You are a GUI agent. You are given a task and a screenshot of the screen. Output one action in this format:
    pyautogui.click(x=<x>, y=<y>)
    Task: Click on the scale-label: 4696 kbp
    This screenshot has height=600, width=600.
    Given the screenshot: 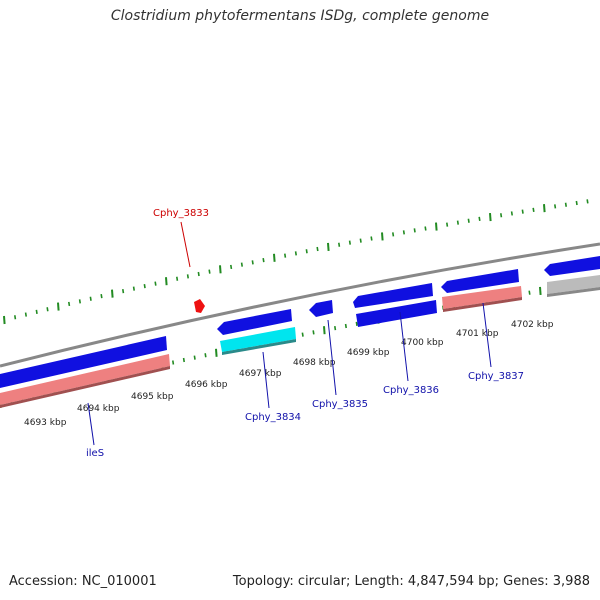 What is the action you would take?
    pyautogui.click(x=206, y=385)
    